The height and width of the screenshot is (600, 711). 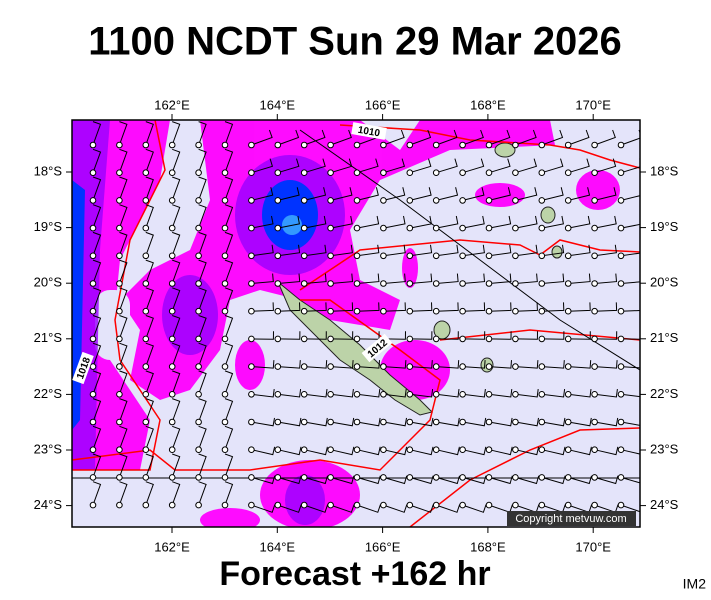 What do you see at coordinates (570, 519) in the screenshot?
I see `copyright: Copyright metvuw.com` at bounding box center [570, 519].